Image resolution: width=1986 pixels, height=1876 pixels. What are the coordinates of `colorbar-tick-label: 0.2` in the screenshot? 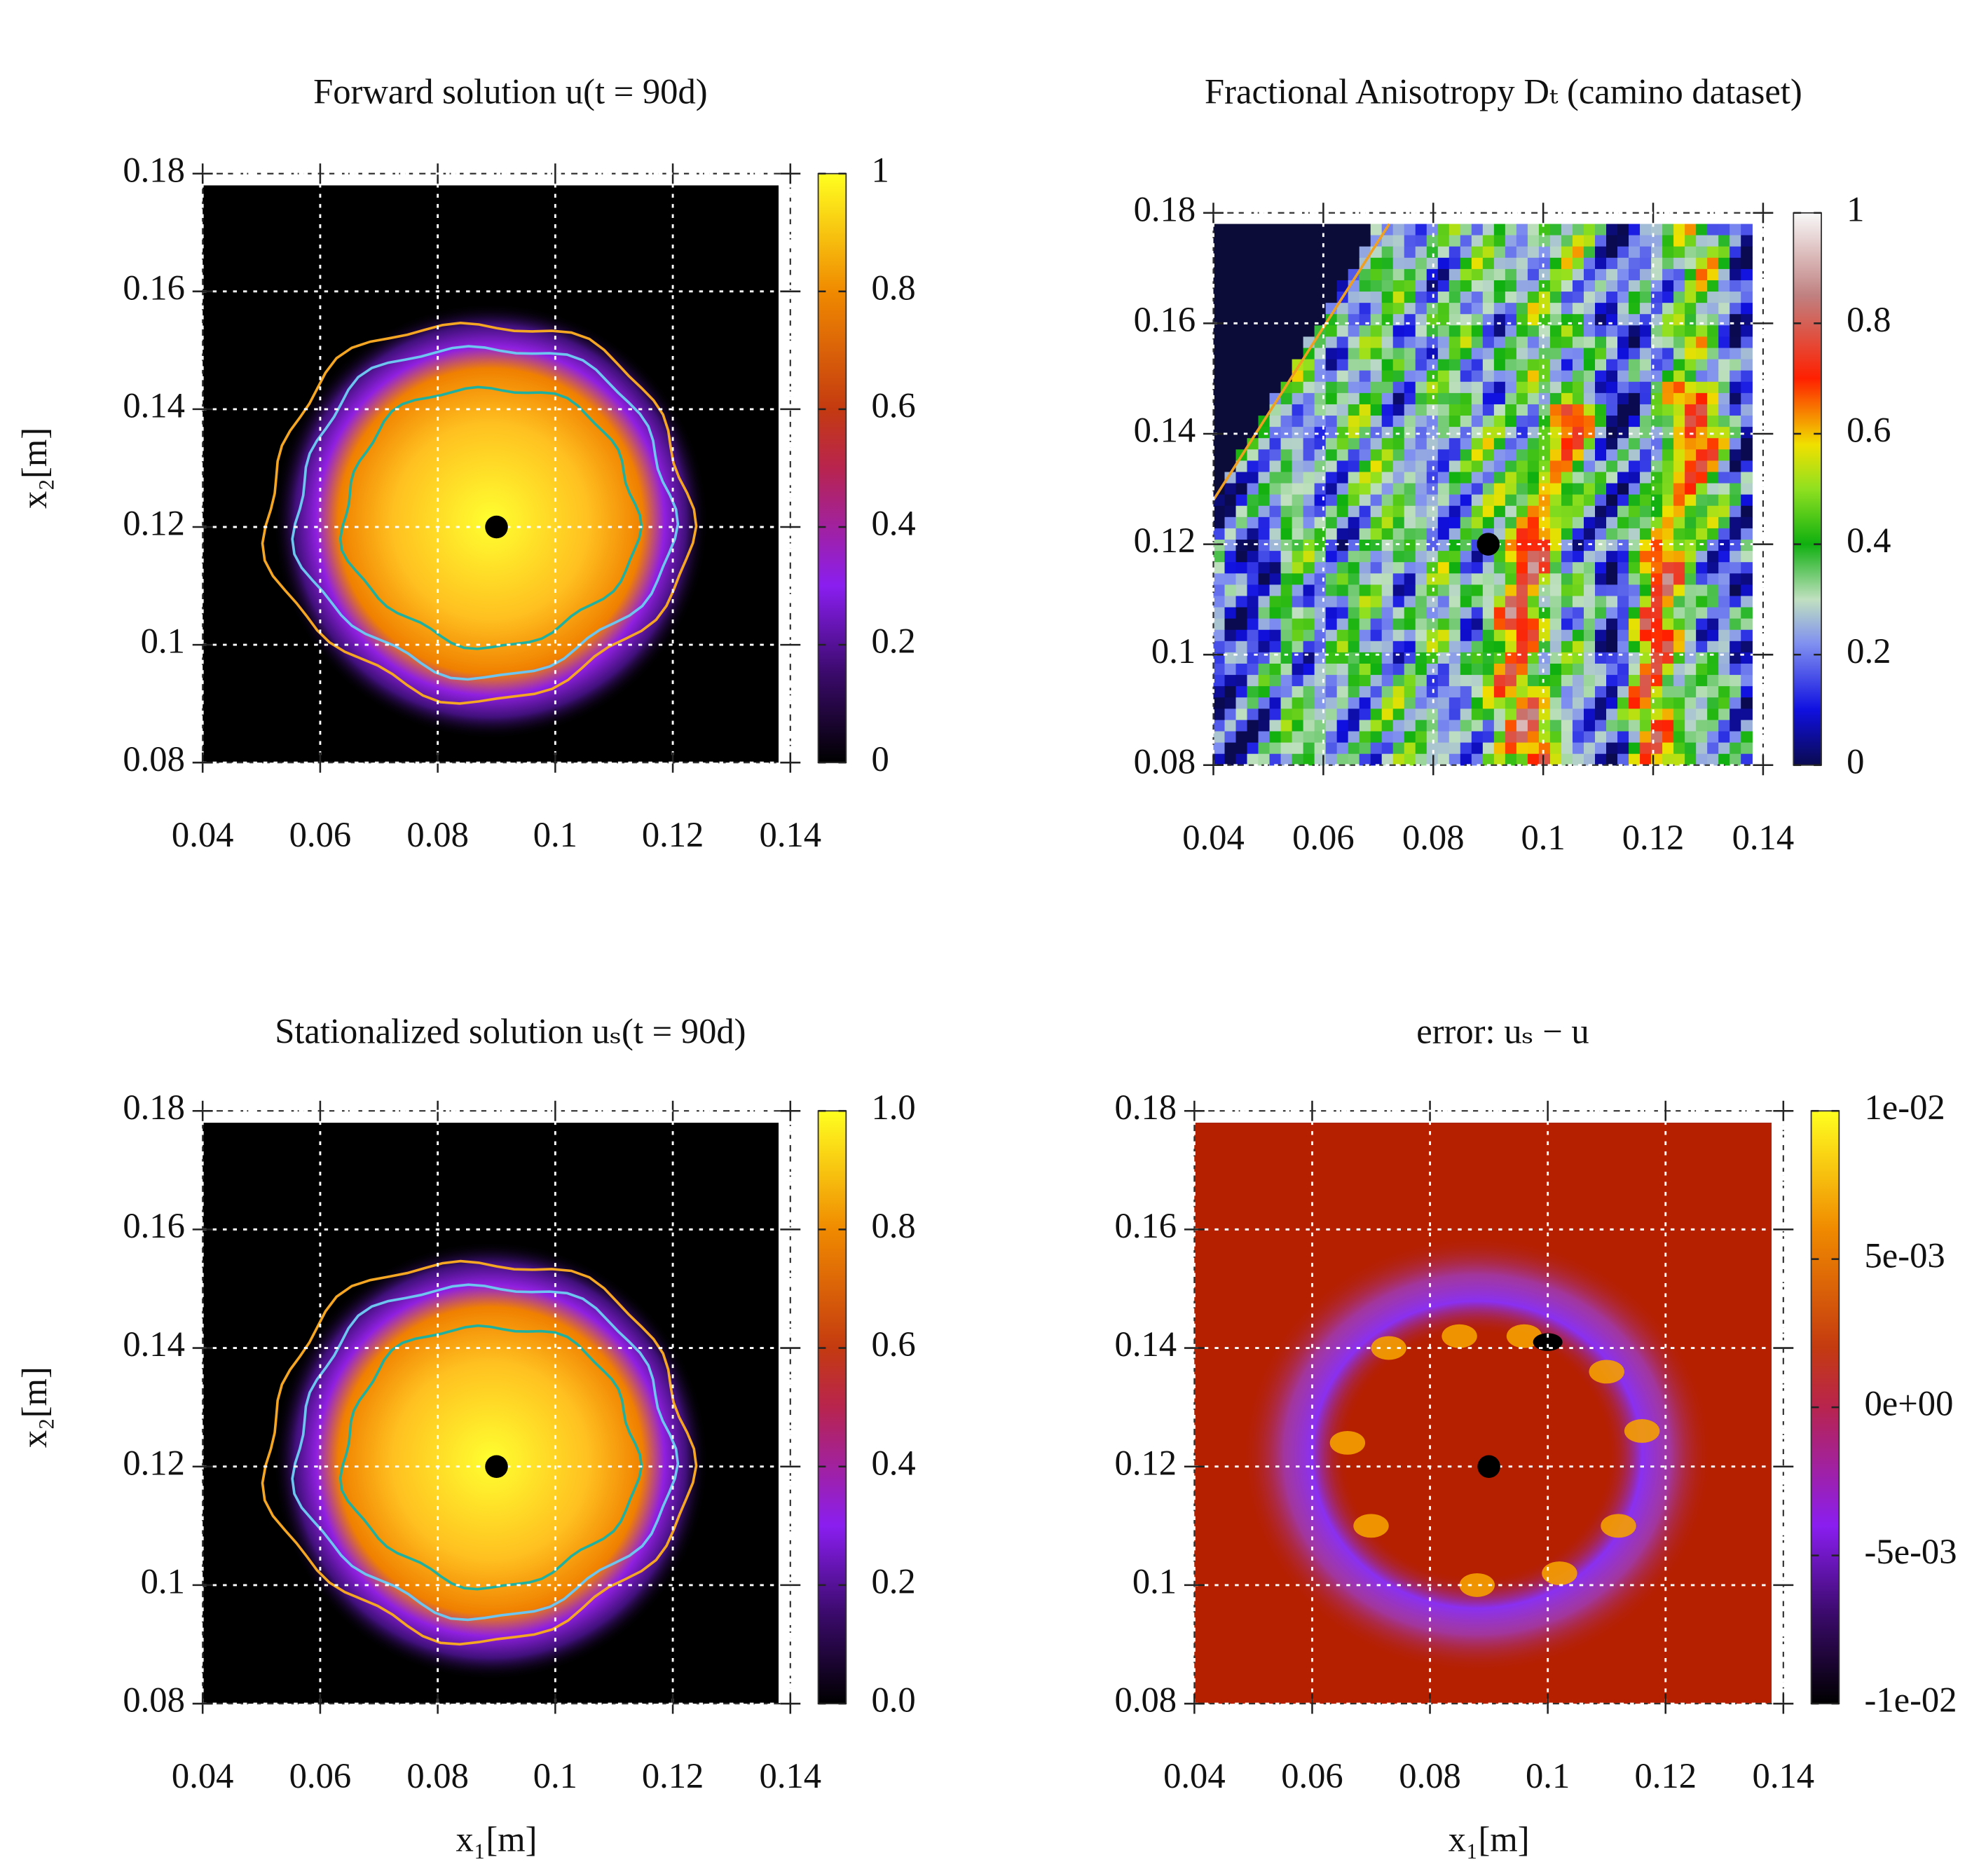 It's located at (1869, 651).